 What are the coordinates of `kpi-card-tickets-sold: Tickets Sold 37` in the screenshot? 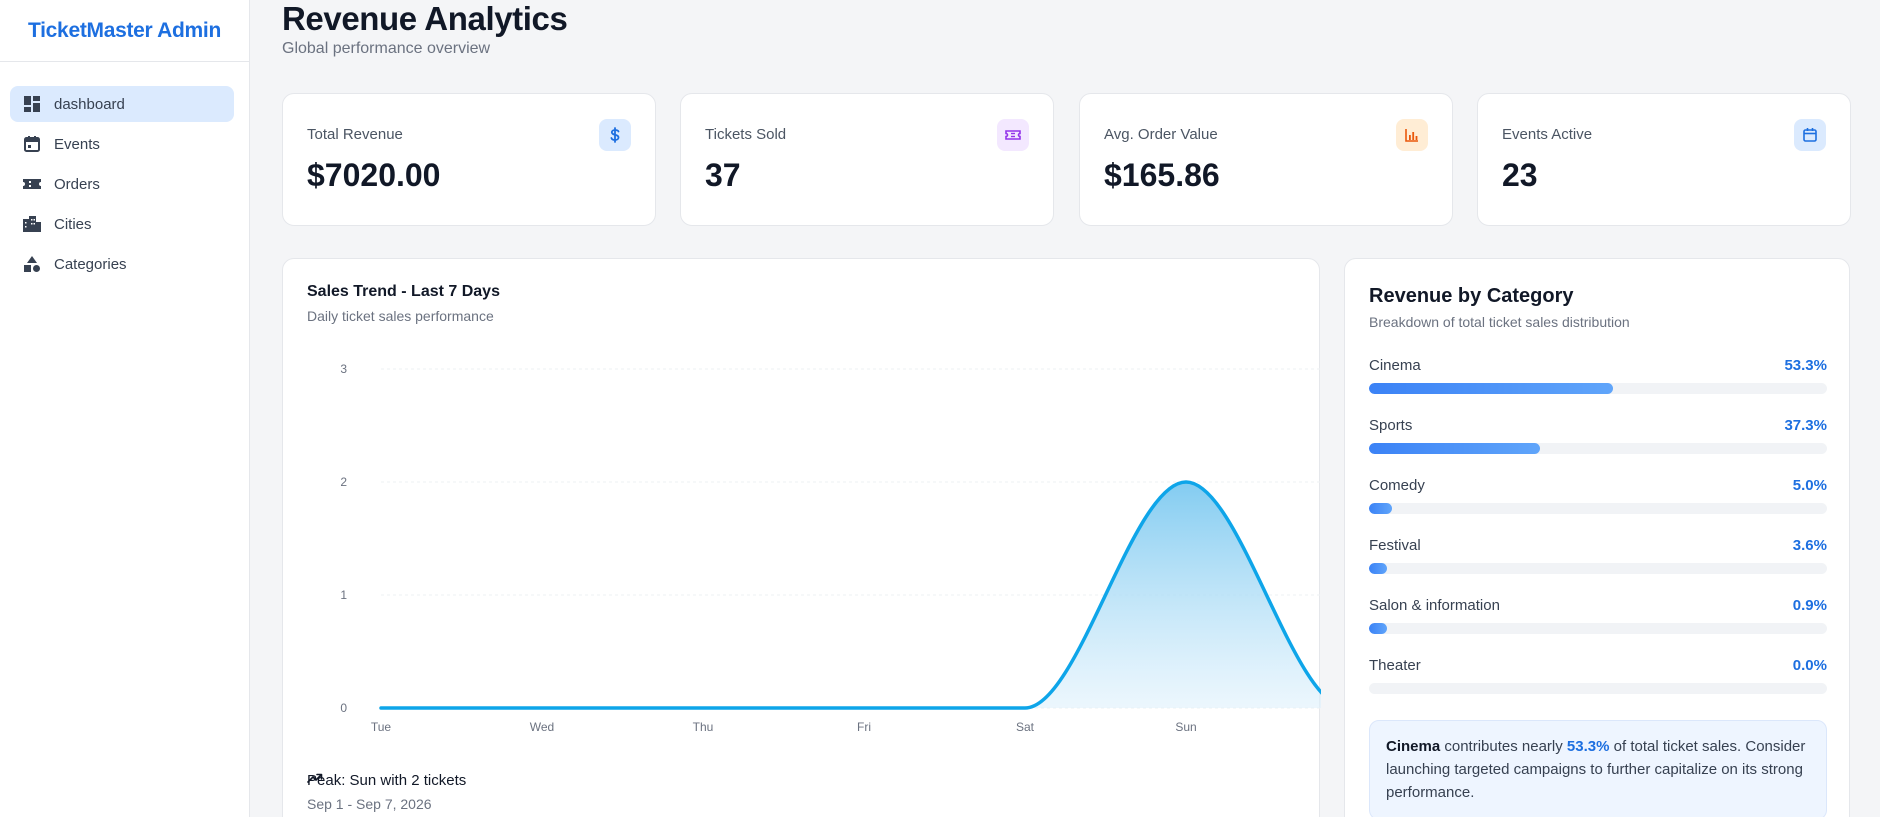 It's located at (867, 159).